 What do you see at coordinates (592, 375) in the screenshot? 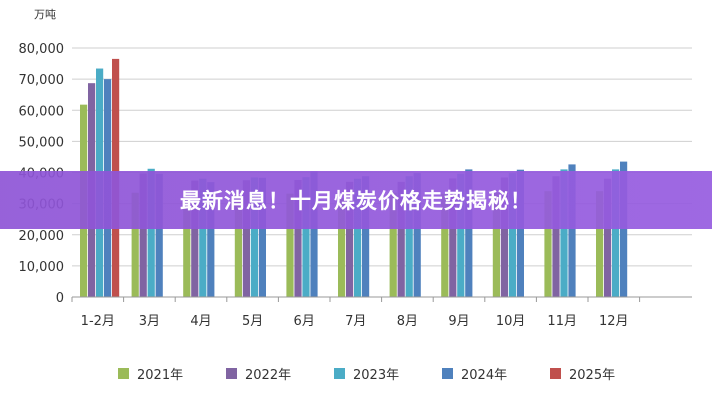
I see `legend-label: 2025年` at bounding box center [592, 375].